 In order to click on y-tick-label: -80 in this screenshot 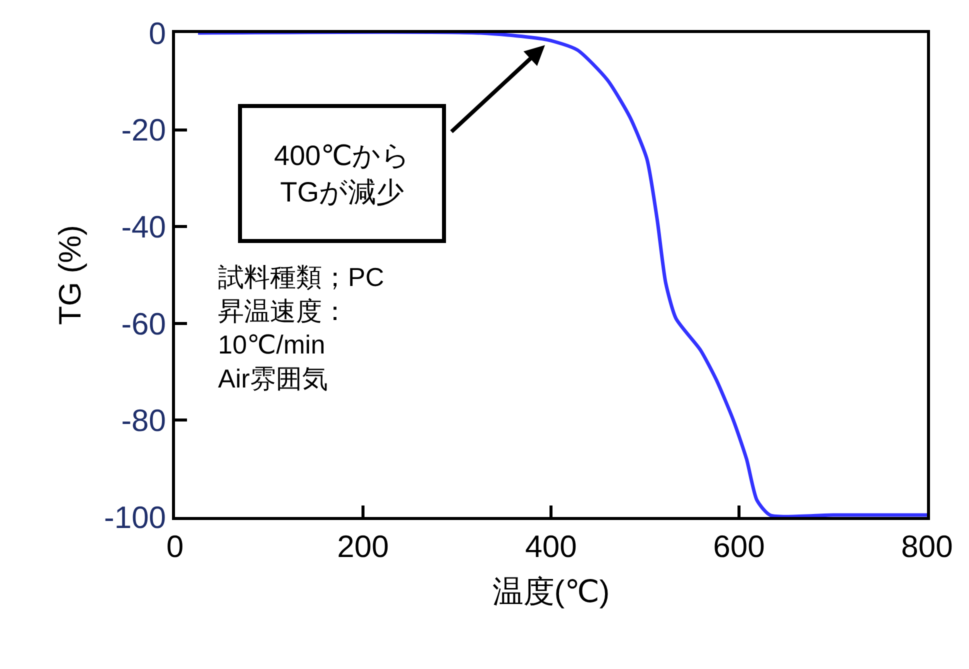, I will do `click(143, 420)`.